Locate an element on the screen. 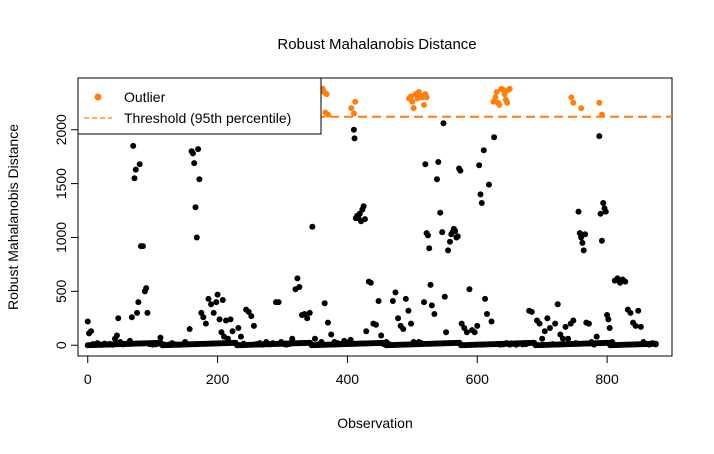  y-axis-title: Robust Mahalanobis Distance is located at coordinates (13, 217).